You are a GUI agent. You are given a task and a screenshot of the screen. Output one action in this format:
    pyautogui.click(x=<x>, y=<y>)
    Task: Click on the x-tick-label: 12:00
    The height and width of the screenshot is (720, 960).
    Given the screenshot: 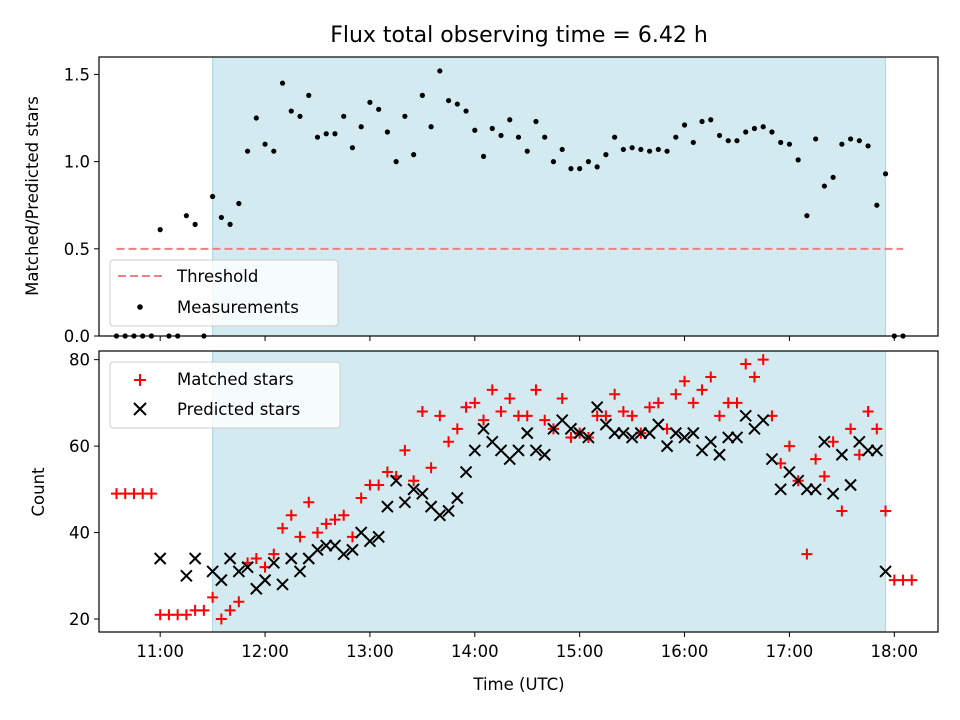 What is the action you would take?
    pyautogui.click(x=265, y=651)
    